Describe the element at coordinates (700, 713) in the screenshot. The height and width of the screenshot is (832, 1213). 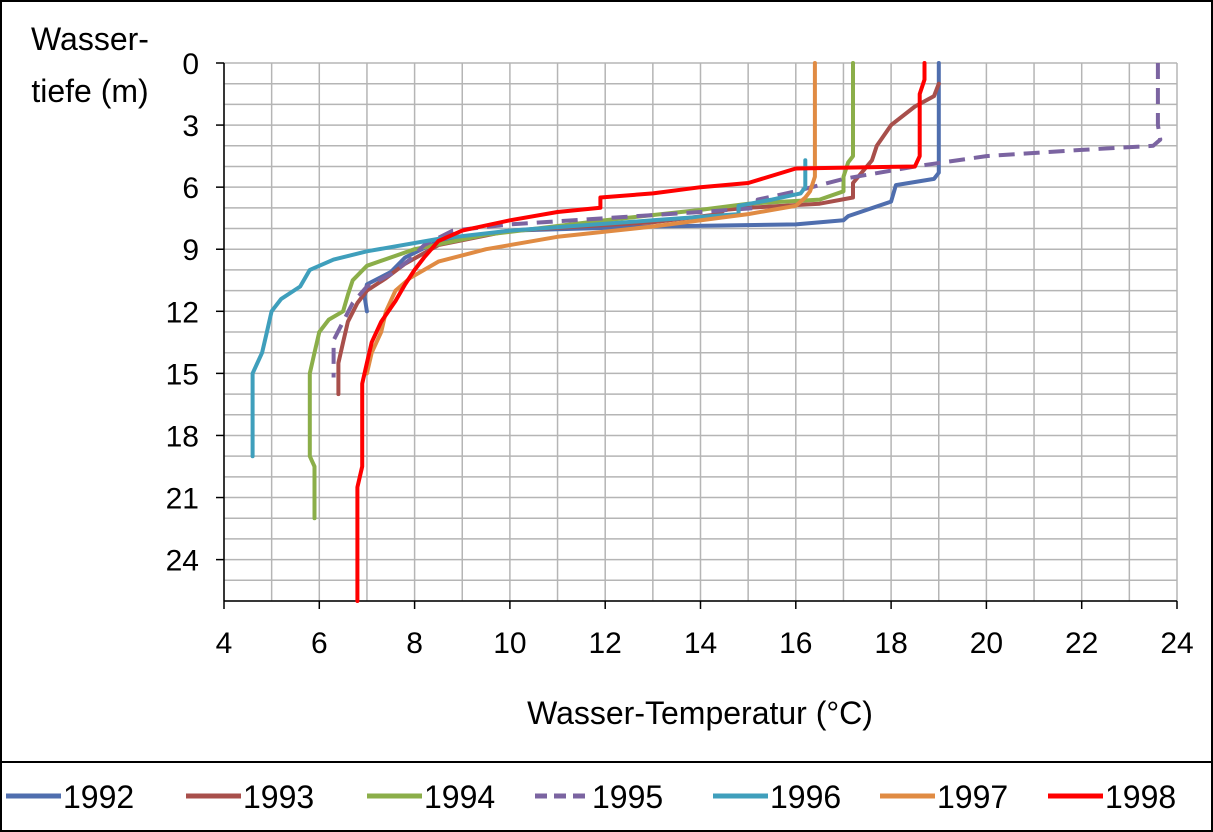
I see `x-axis-title: Wasser-Temperatur (°C)` at that location.